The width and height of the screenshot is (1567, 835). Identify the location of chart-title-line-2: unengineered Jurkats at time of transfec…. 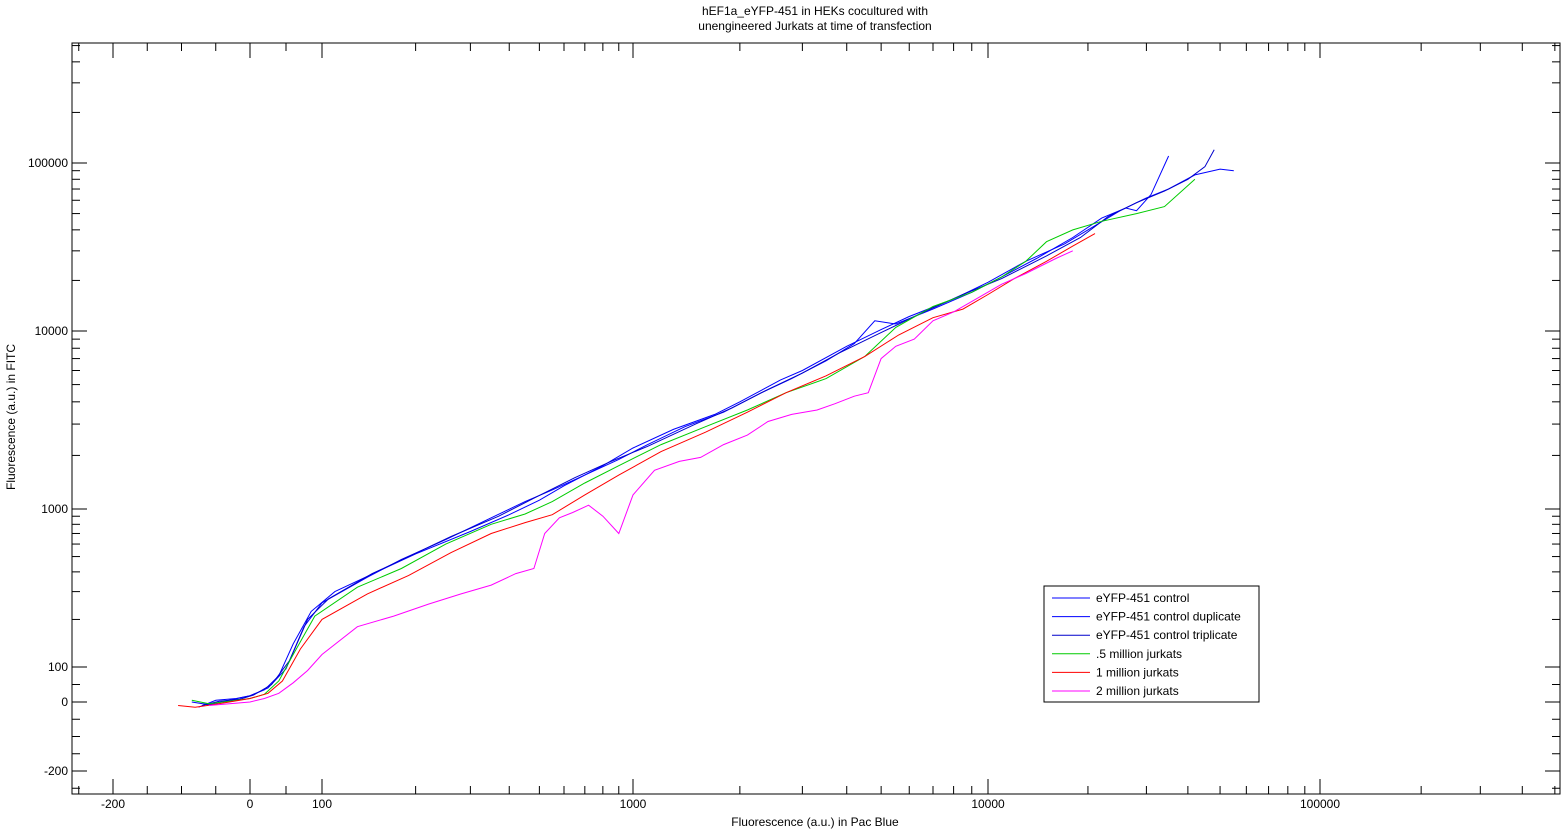
(815, 26).